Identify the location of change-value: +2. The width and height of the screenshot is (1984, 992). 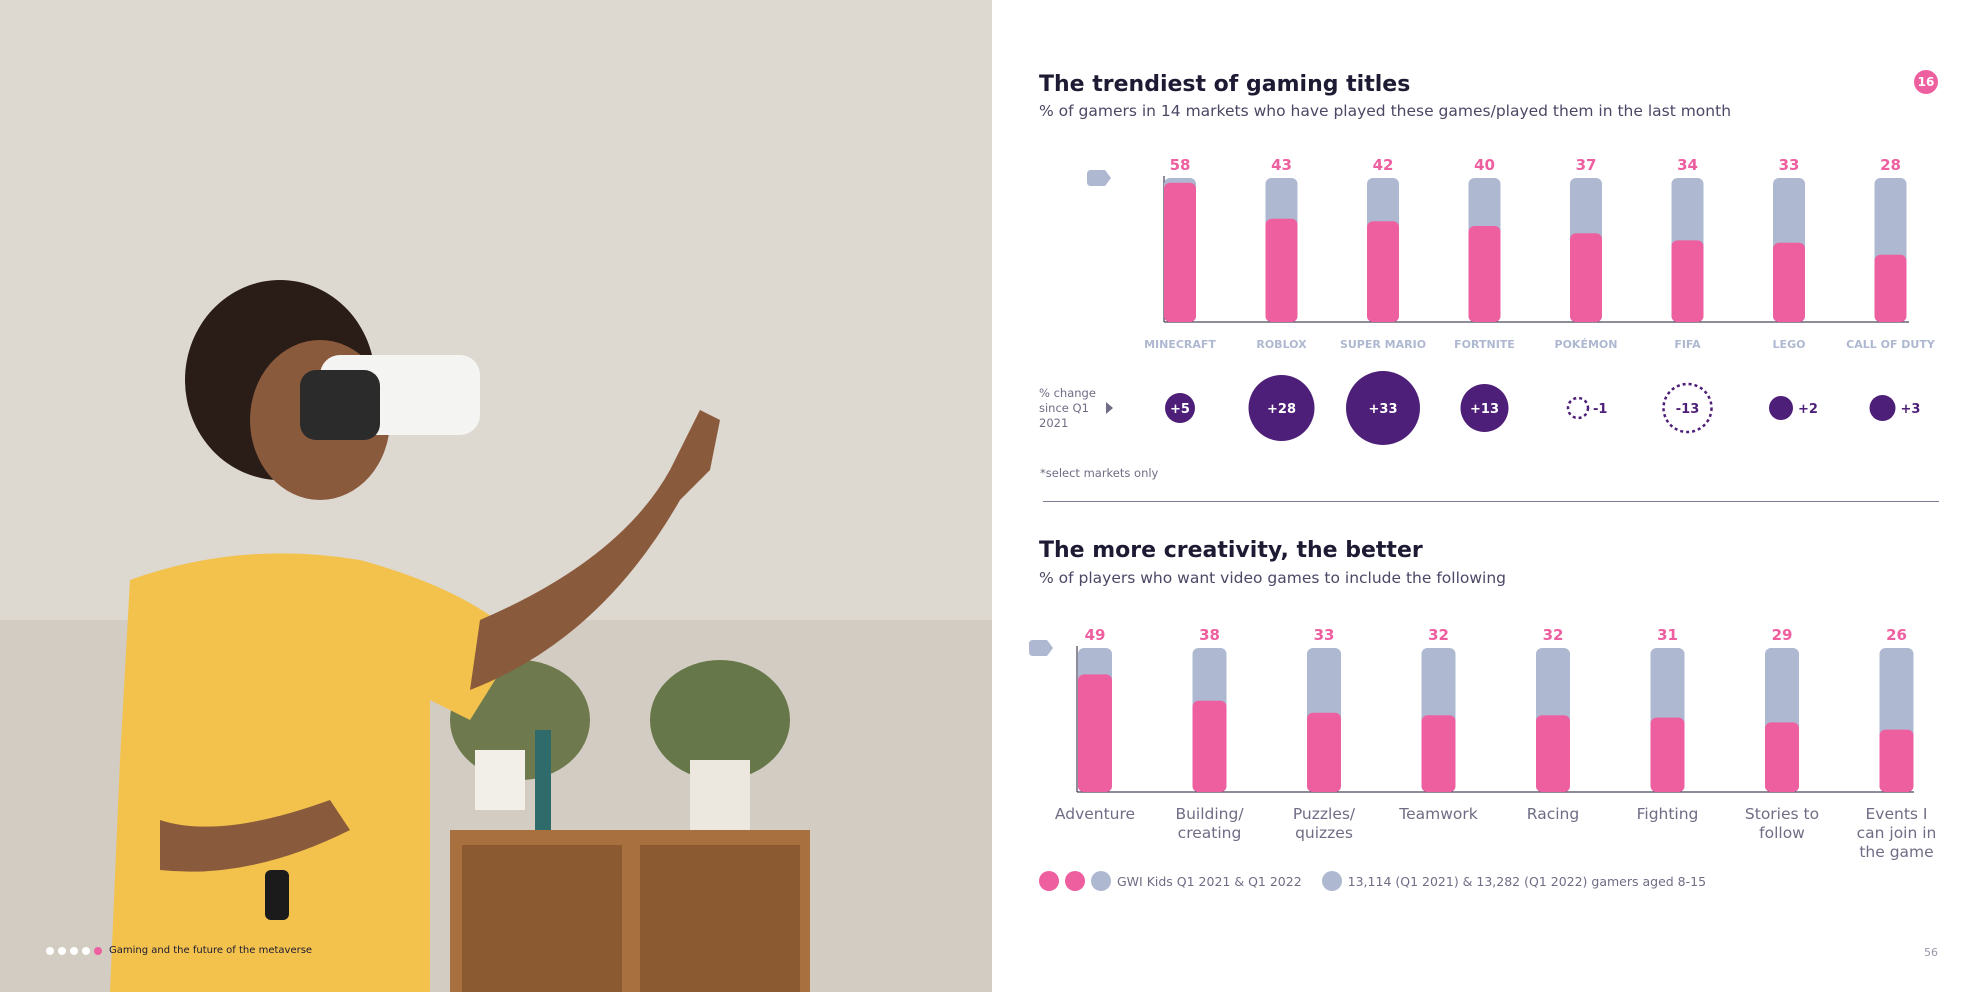
(1808, 409).